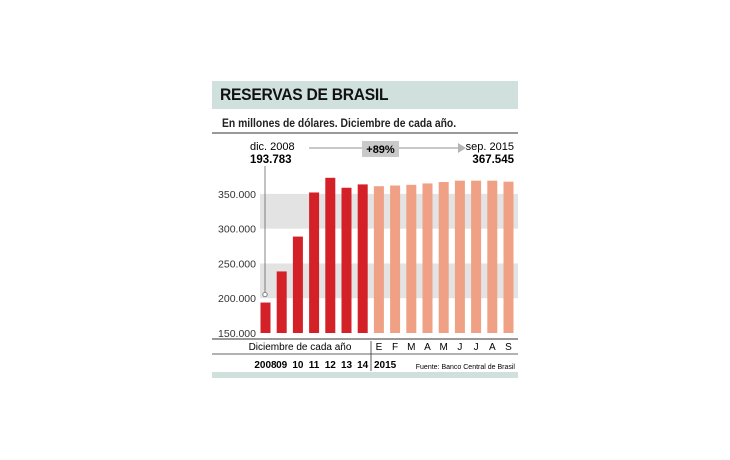 This screenshot has height=460, width=730. I want to click on y-tick-label: 300.000, so click(237, 230).